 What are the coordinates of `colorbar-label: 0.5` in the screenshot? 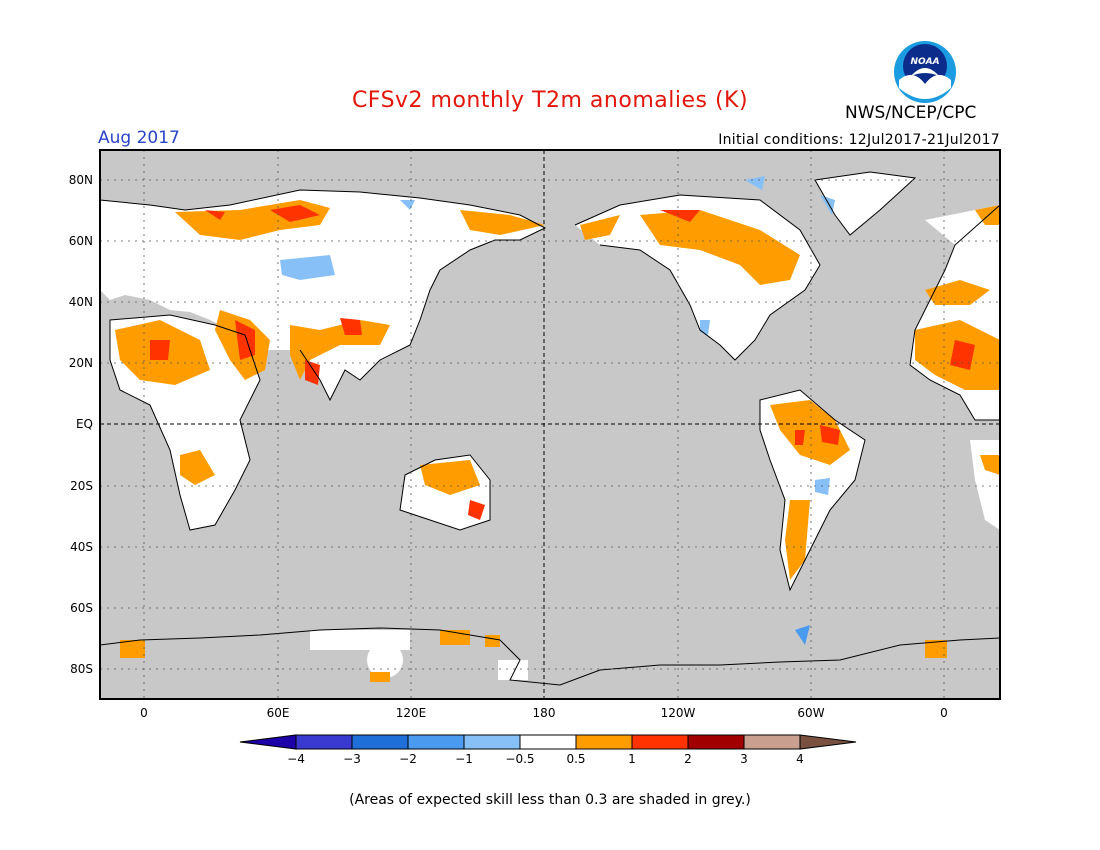 It's located at (575, 759).